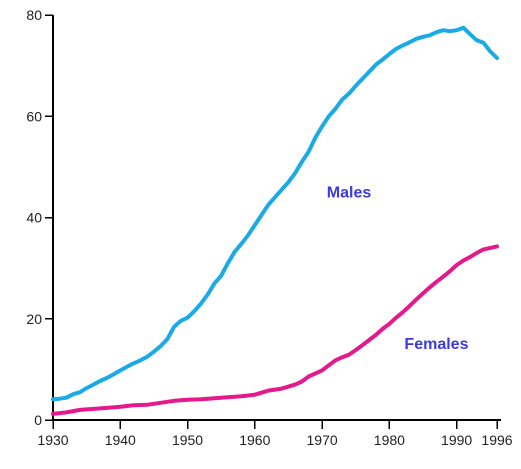  I want to click on x-tick-label: 1960, so click(254, 440).